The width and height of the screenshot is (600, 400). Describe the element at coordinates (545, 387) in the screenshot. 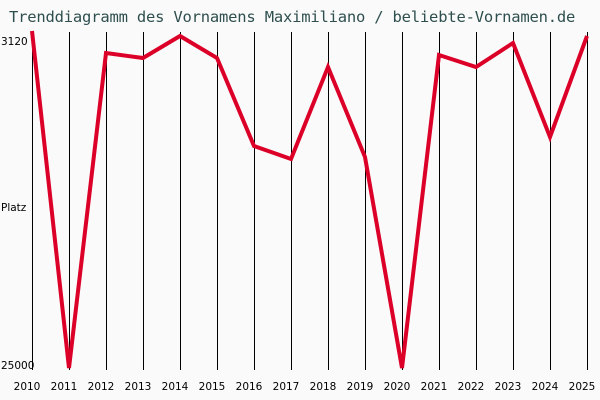

I see `x-tick-label: 2024` at that location.